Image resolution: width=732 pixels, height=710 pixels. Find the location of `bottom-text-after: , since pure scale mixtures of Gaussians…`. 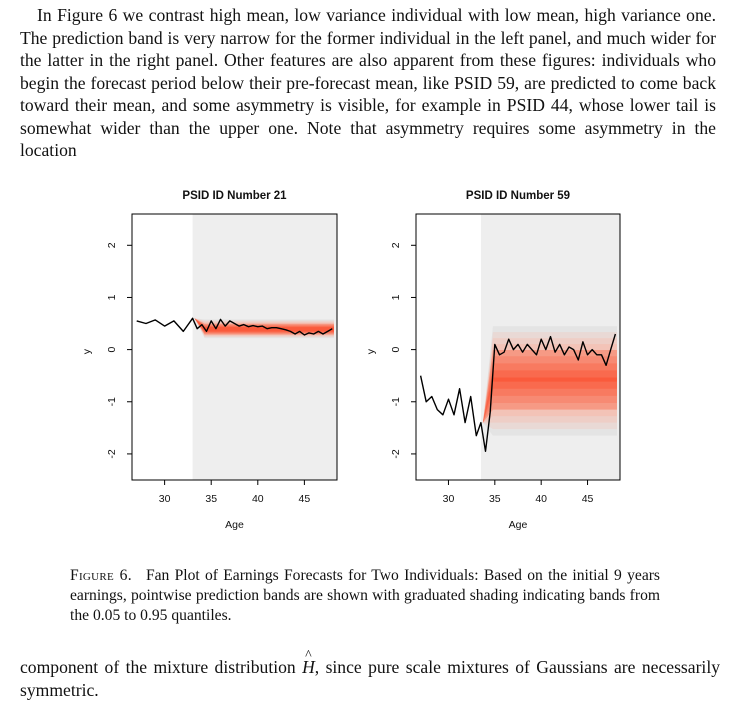

bottom-text-after: , since pure scale mixtures of Gaussians… is located at coordinates (370, 678).